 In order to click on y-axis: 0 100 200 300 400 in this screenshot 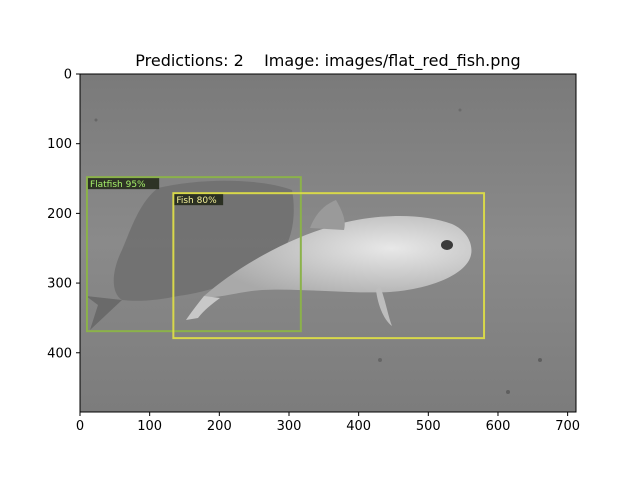, I will do `click(63, 214)`.